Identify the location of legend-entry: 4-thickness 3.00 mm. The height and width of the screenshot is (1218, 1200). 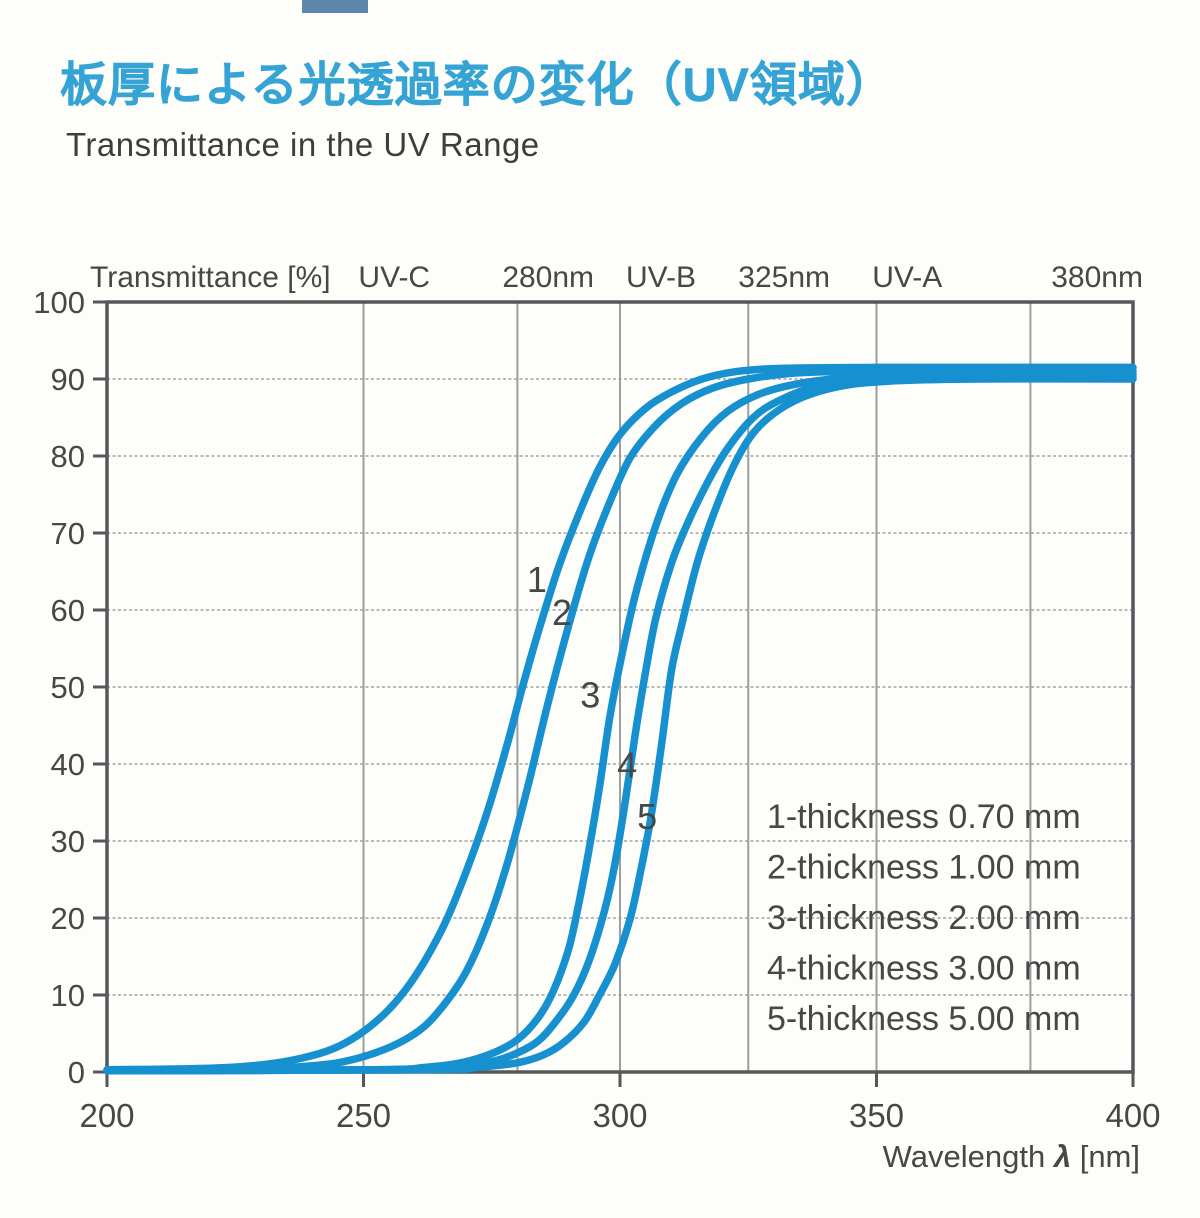
(924, 969).